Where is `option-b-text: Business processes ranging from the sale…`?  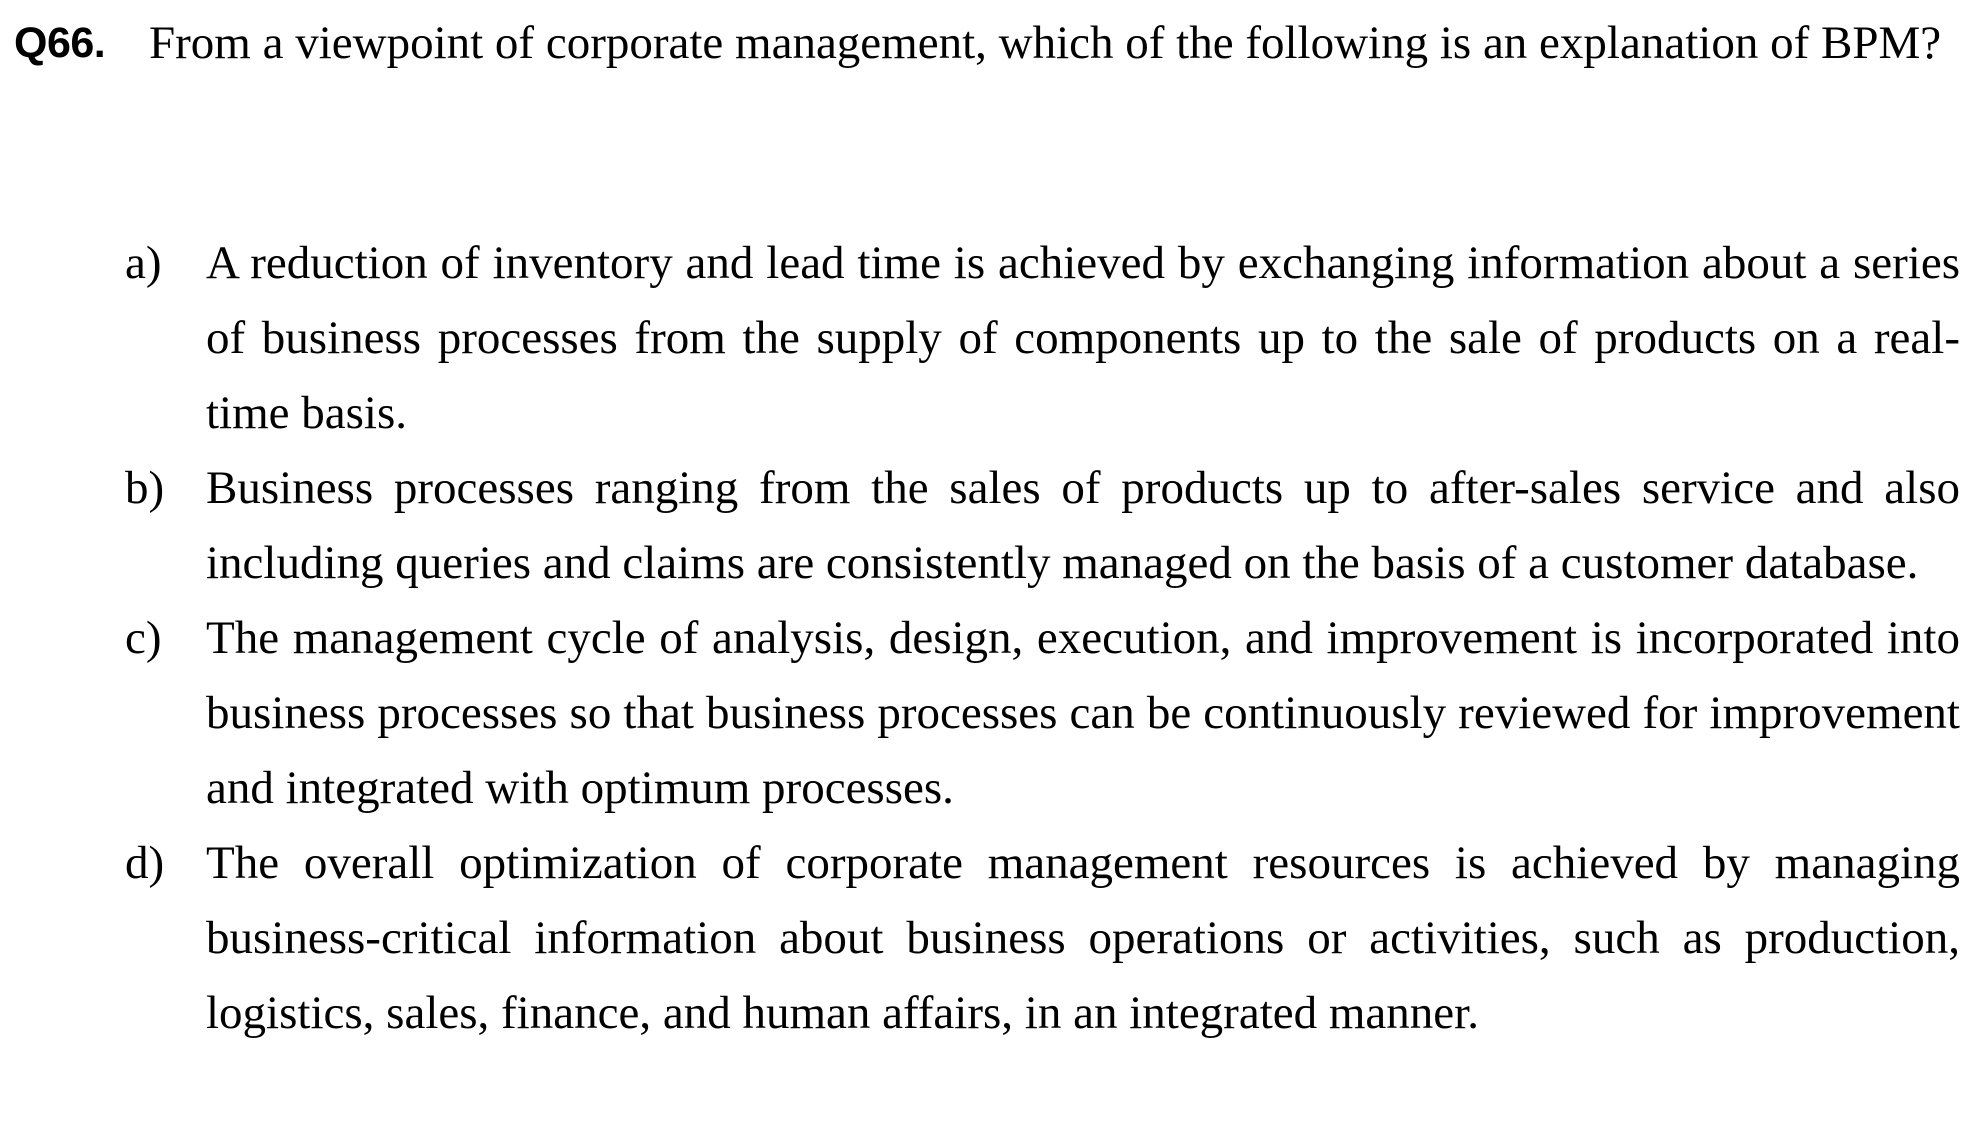 option-b-text: Business processes ranging from the sale… is located at coordinates (1083, 525).